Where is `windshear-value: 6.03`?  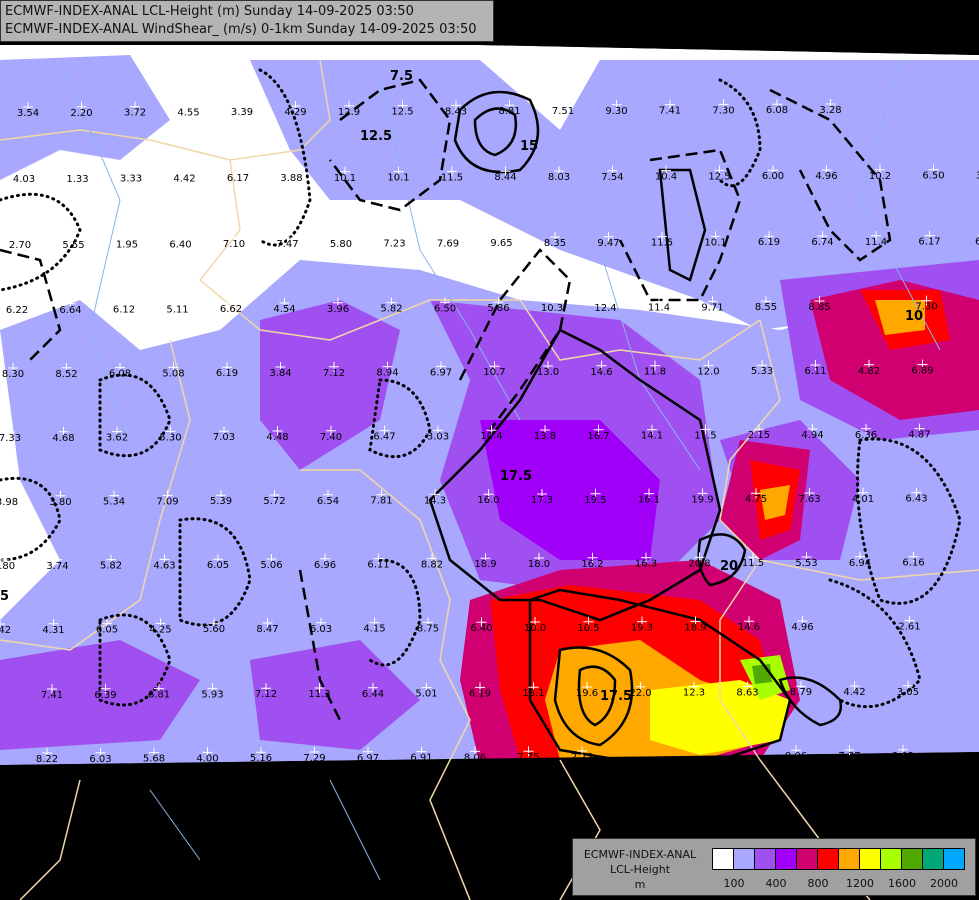
windshear-value: 6.03 is located at coordinates (100, 759).